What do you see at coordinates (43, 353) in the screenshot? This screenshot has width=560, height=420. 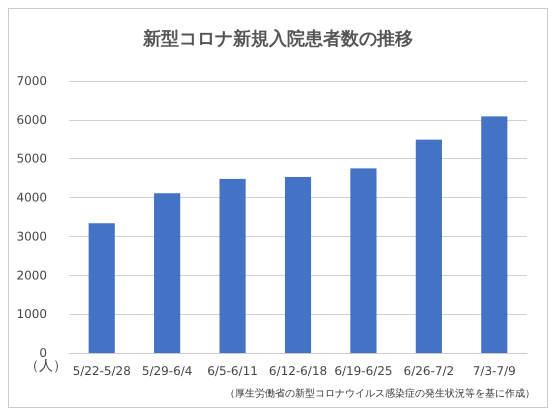 I see `y-tick-label: 0` at bounding box center [43, 353].